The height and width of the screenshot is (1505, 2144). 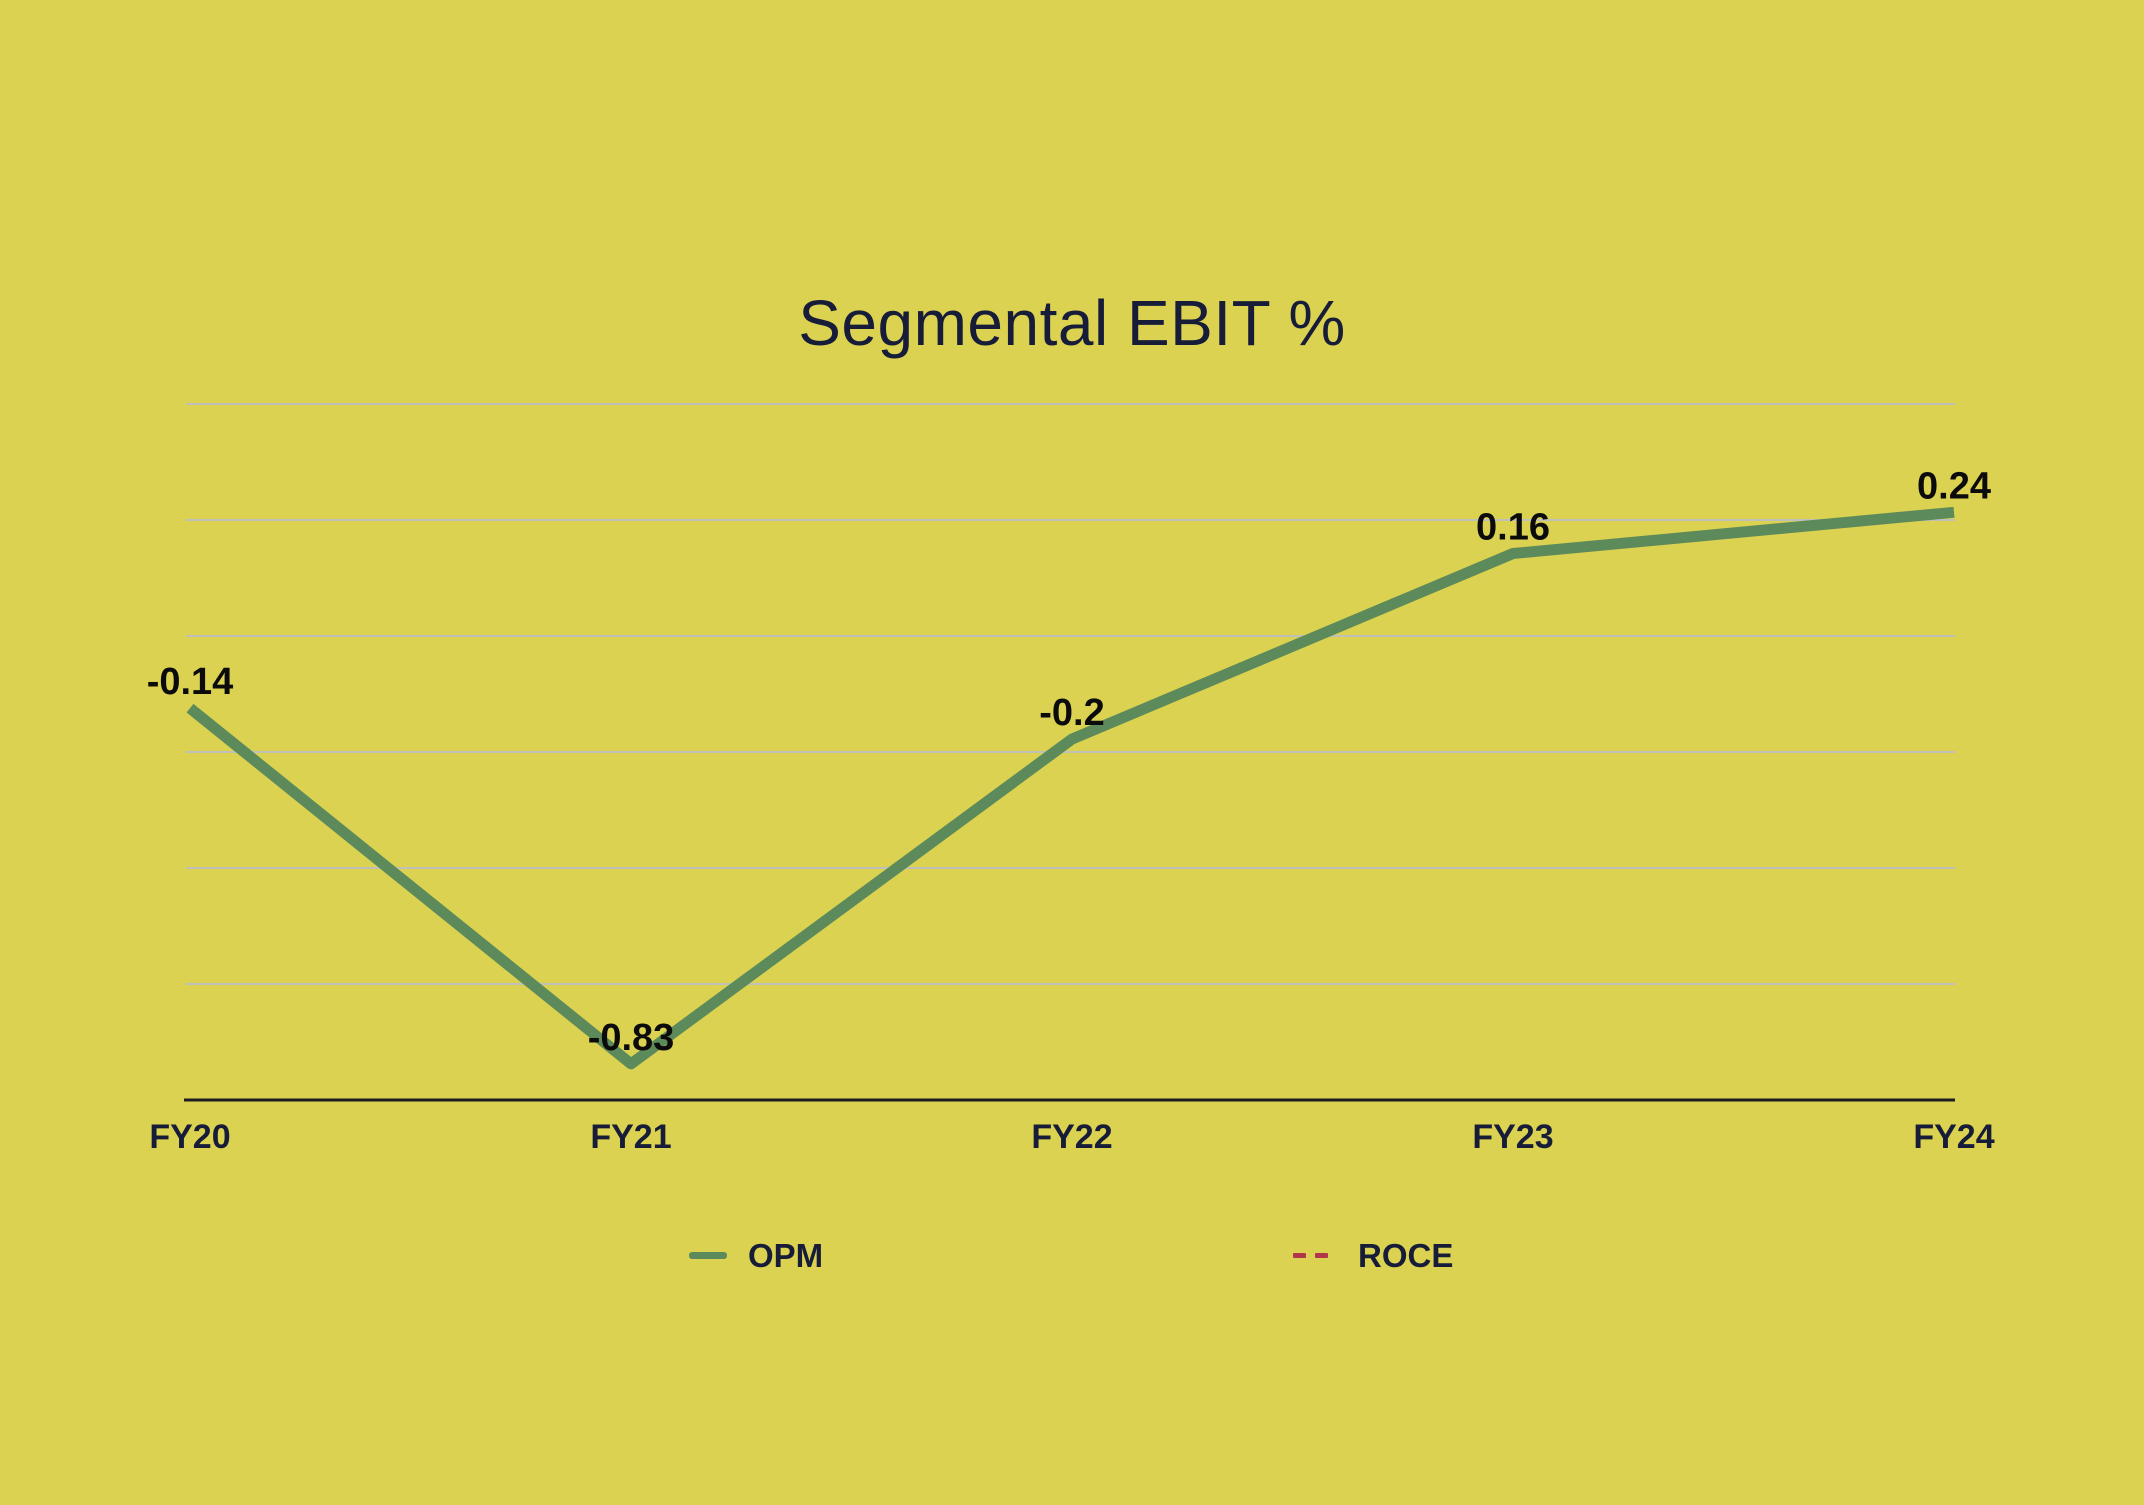 I want to click on legend: OPM ROCE, so click(x=1072, y=1255).